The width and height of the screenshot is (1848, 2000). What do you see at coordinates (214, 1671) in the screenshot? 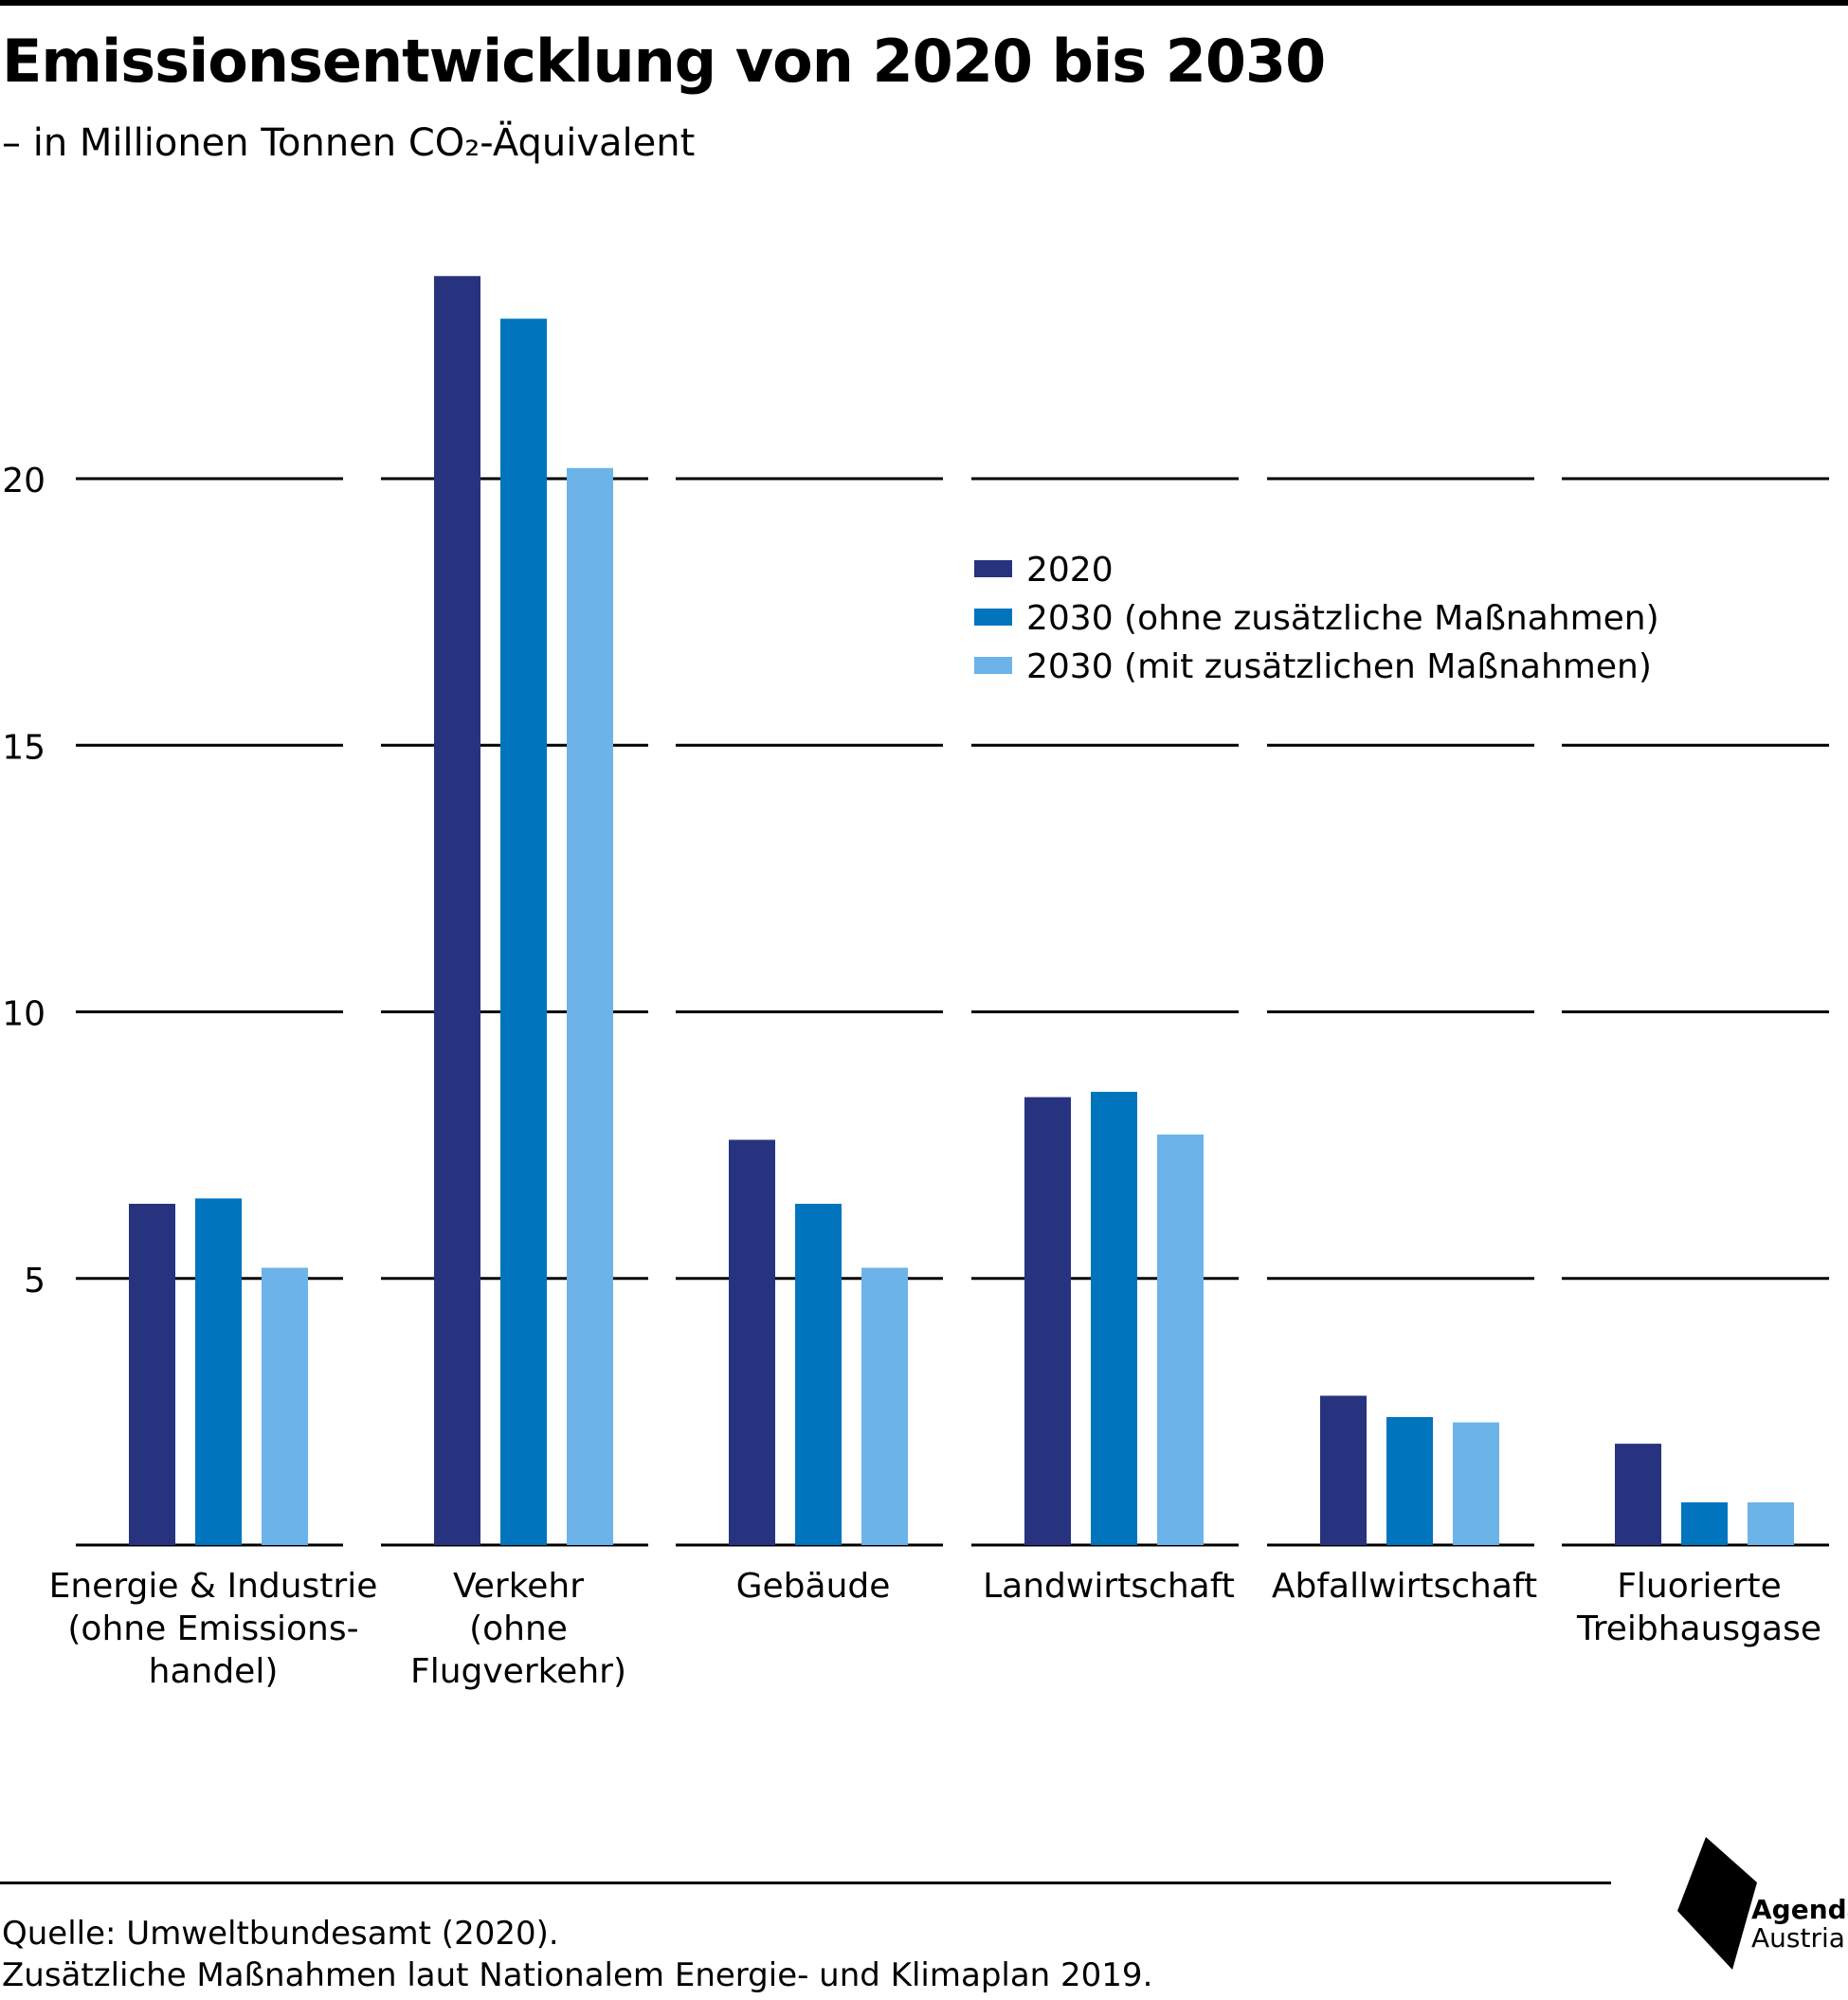
I see `x-category-label: handel)` at bounding box center [214, 1671].